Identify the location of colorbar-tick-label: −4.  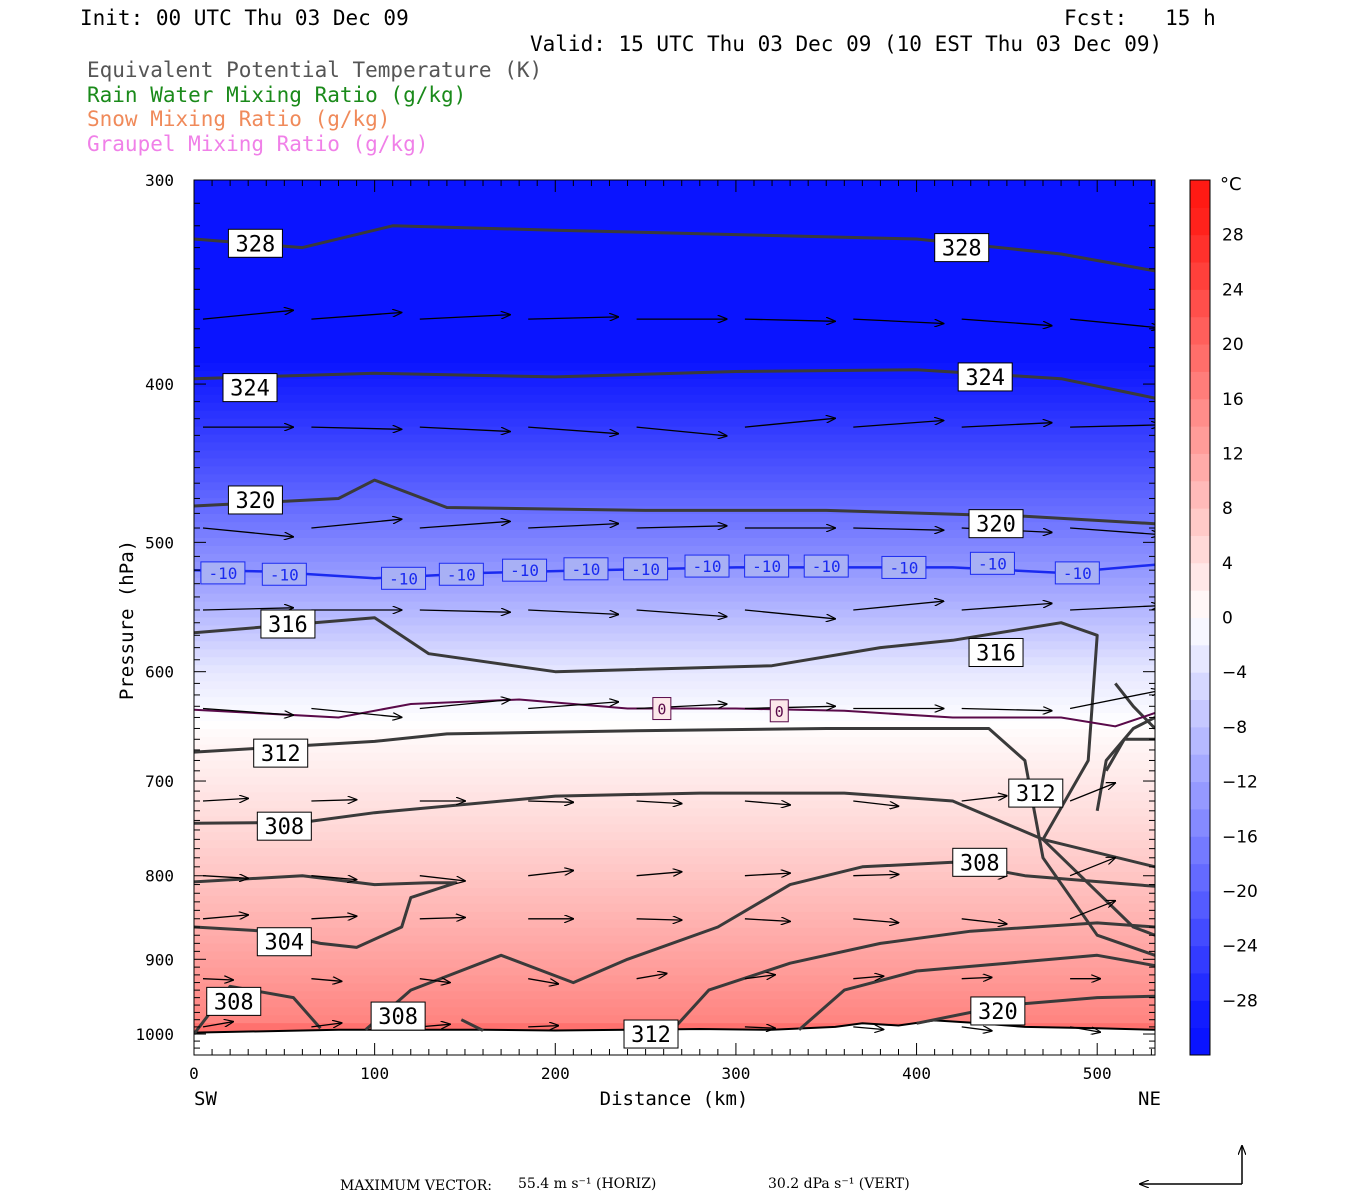
(1234, 673).